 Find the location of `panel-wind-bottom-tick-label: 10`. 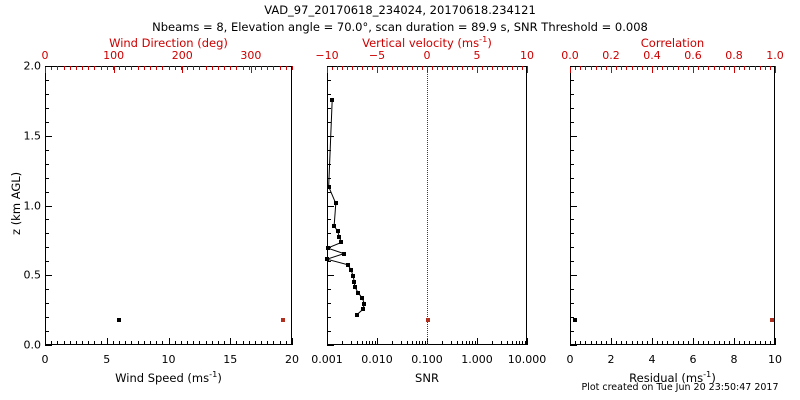

panel-wind-bottom-tick-label: 10 is located at coordinates (168, 359).